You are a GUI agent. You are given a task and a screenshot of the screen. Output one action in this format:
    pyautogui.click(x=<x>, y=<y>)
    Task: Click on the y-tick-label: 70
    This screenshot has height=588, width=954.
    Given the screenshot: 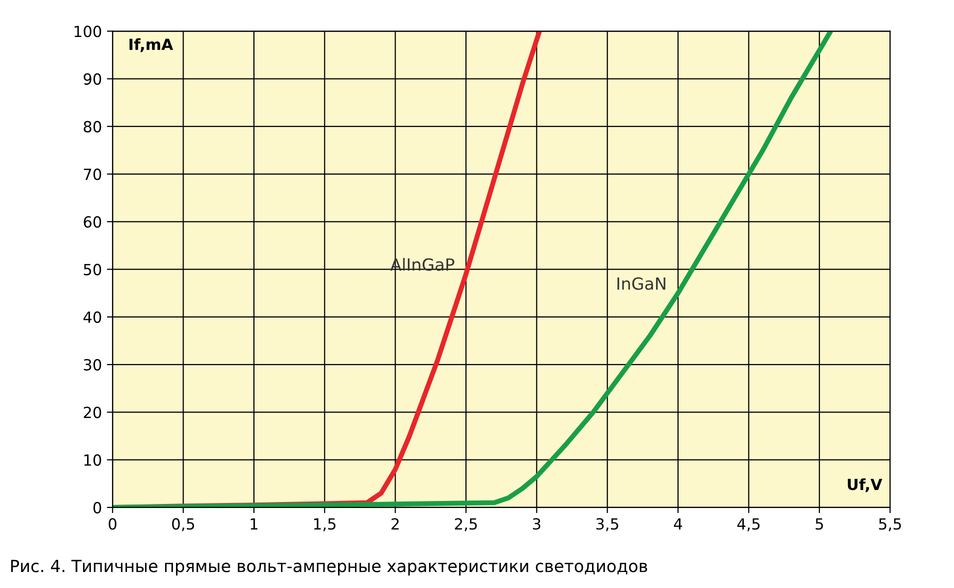 What is the action you would take?
    pyautogui.click(x=93, y=174)
    